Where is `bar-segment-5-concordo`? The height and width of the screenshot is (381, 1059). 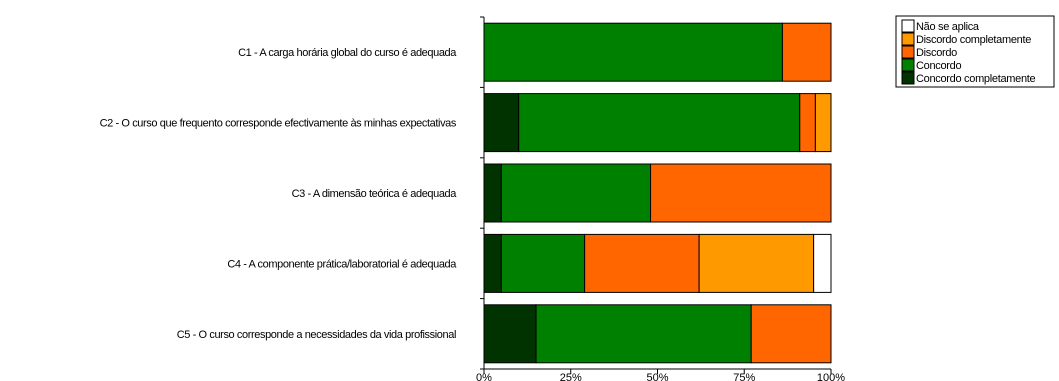
bar-segment-5-concordo is located at coordinates (643, 334).